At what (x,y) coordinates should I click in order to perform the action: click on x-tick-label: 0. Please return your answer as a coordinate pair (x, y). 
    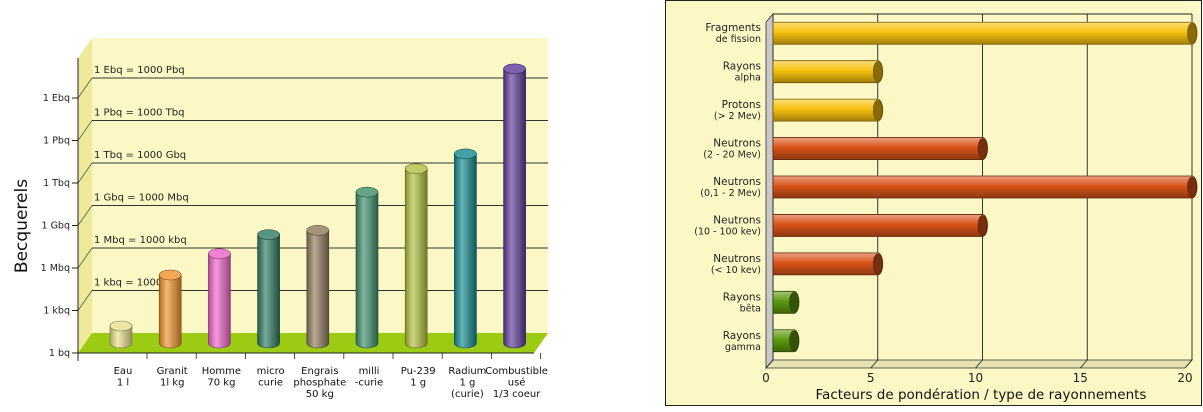
    Looking at the image, I should click on (766, 378).